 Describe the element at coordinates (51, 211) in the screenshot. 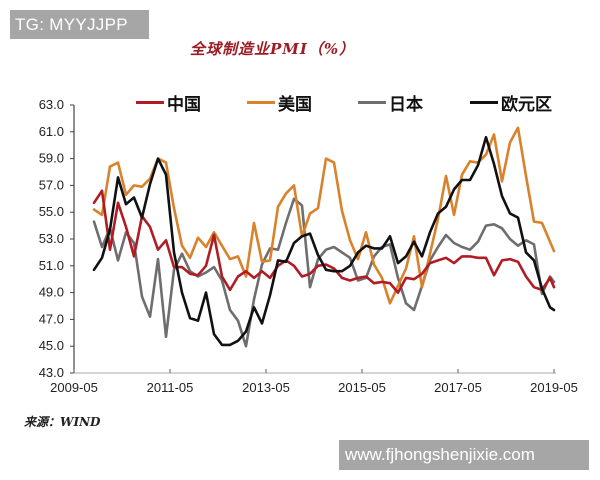

I see `y-tick-label: 55.0` at that location.